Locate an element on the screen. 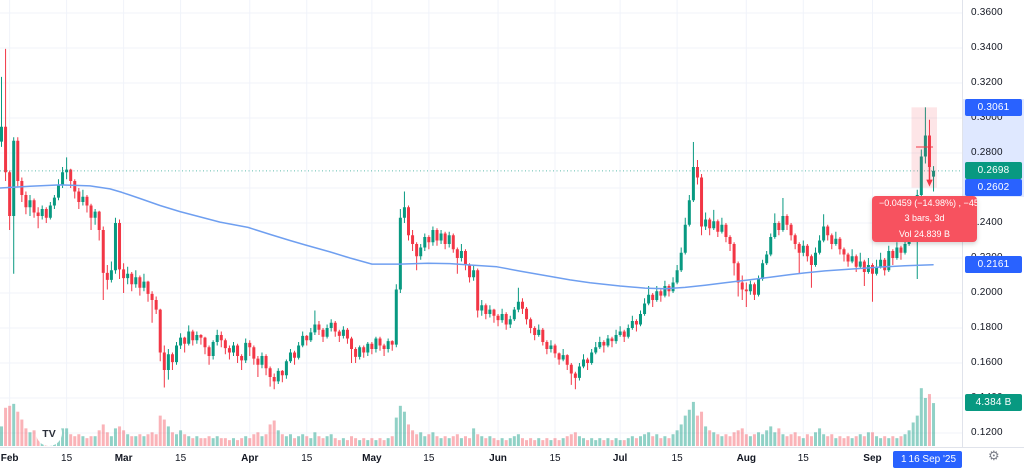 This screenshot has width=1024, height=470. measure-arrow-head is located at coordinates (929, 183).